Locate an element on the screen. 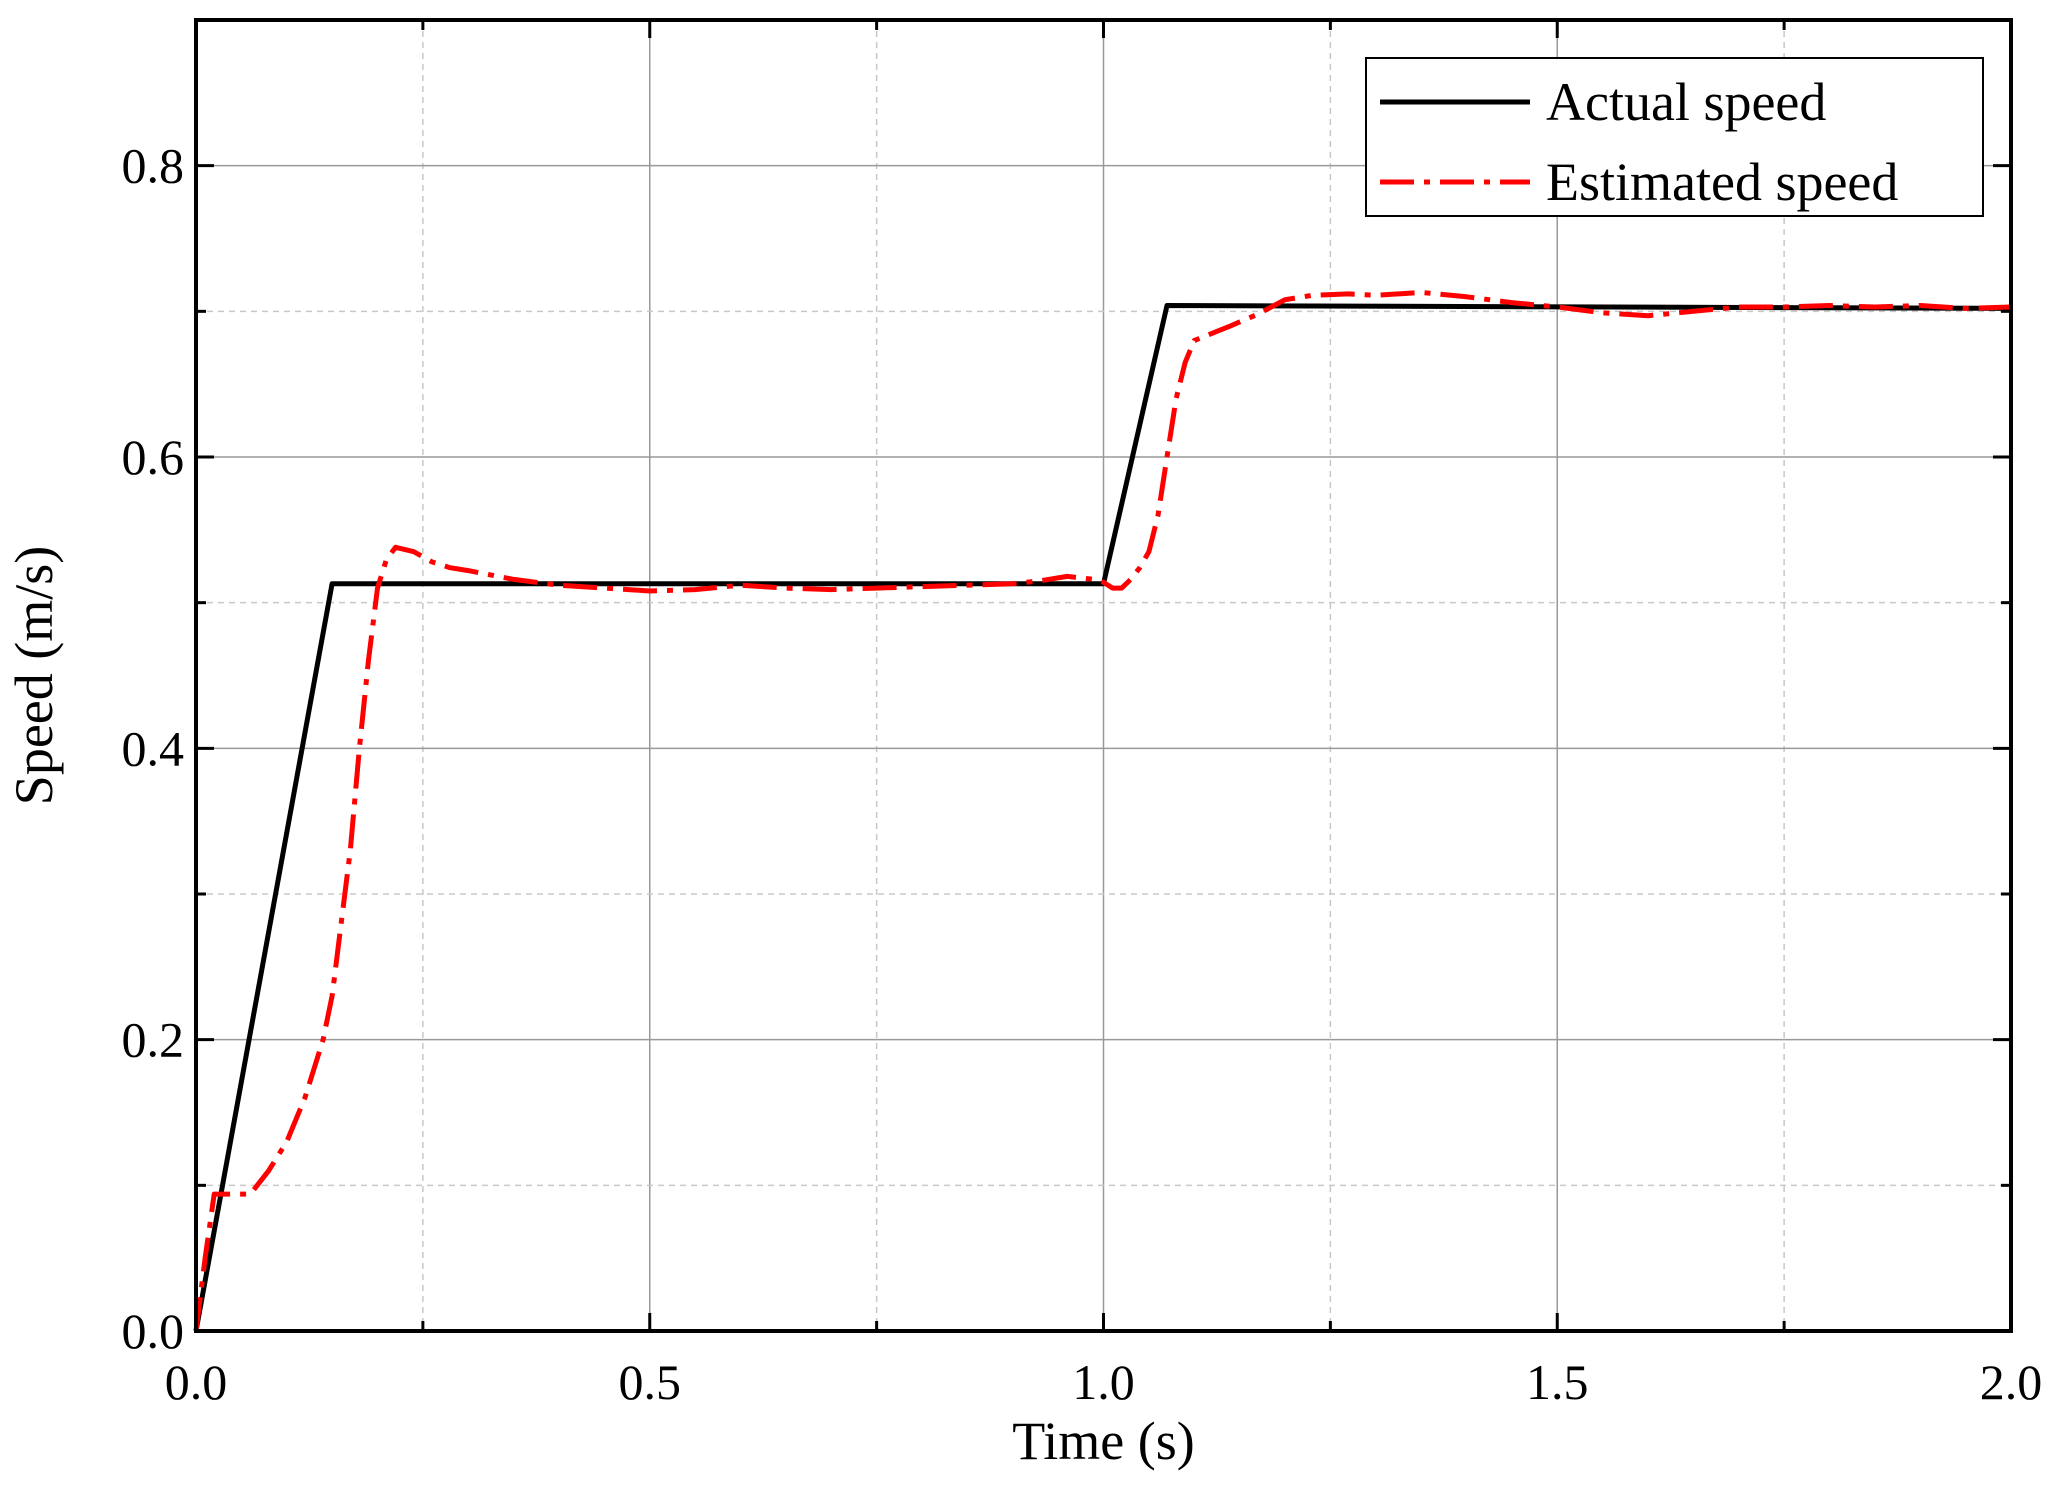  y-tick-label: 0.8 is located at coordinates (153, 166).